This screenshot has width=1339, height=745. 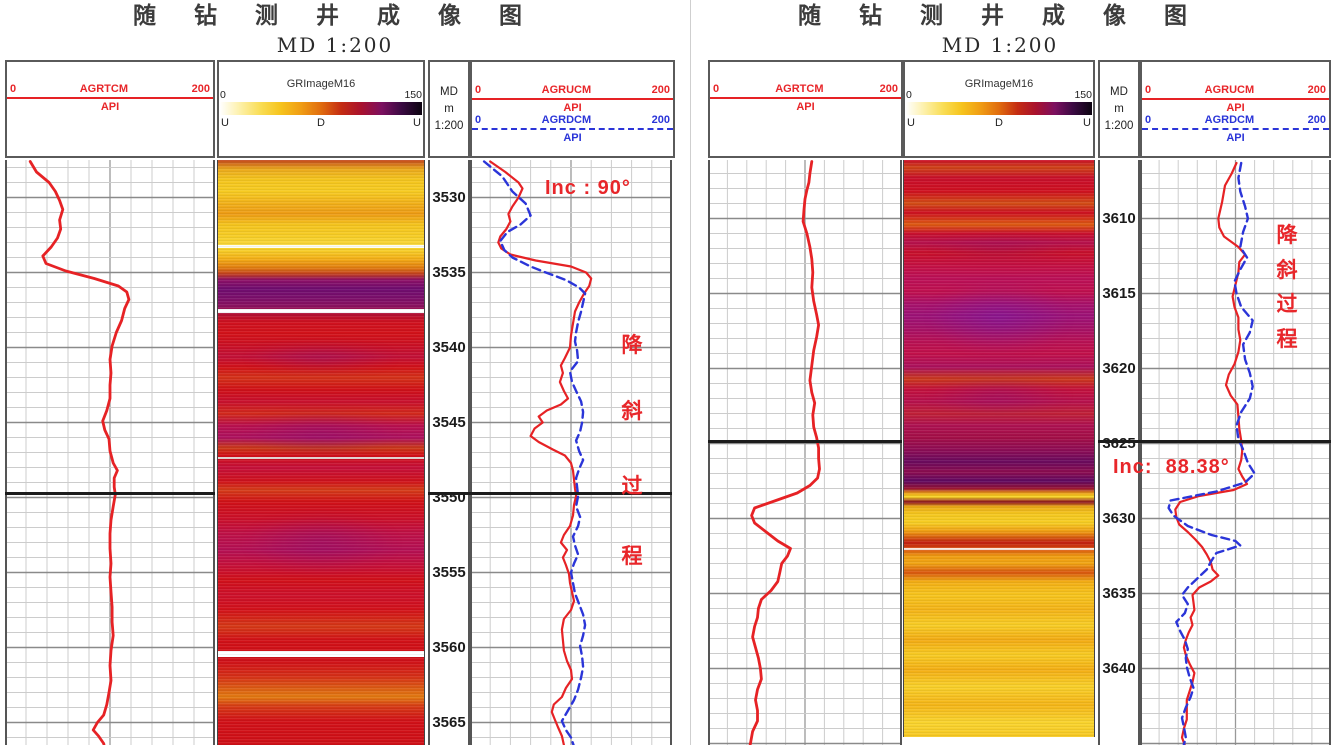 What do you see at coordinates (413, 95) in the screenshot?
I see `image-max: 150` at bounding box center [413, 95].